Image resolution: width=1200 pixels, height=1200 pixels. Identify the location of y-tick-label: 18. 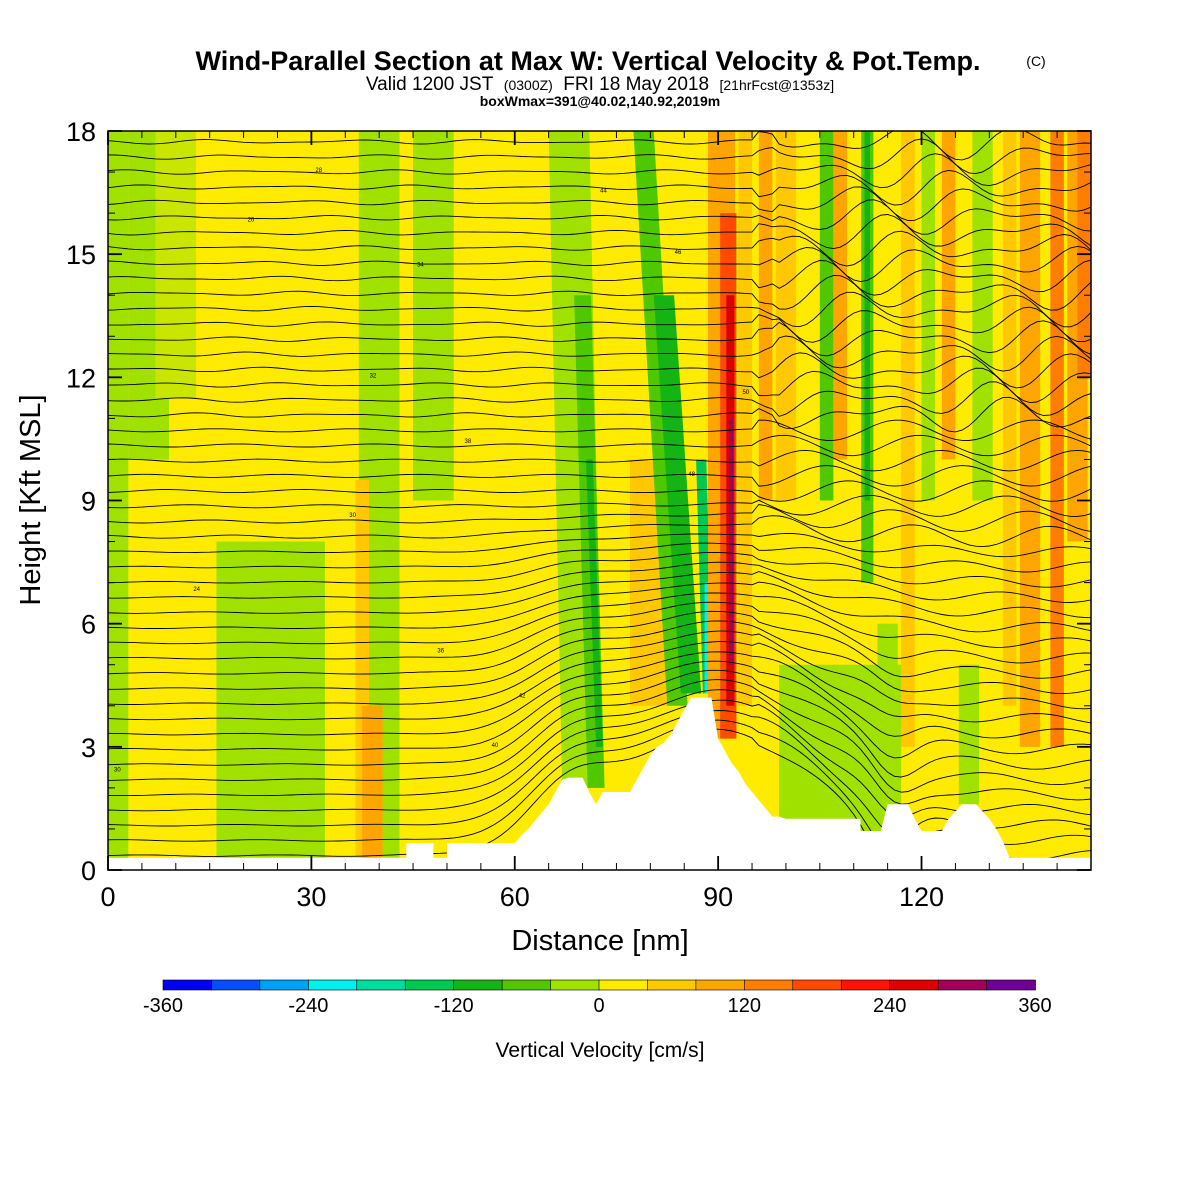
(81, 132).